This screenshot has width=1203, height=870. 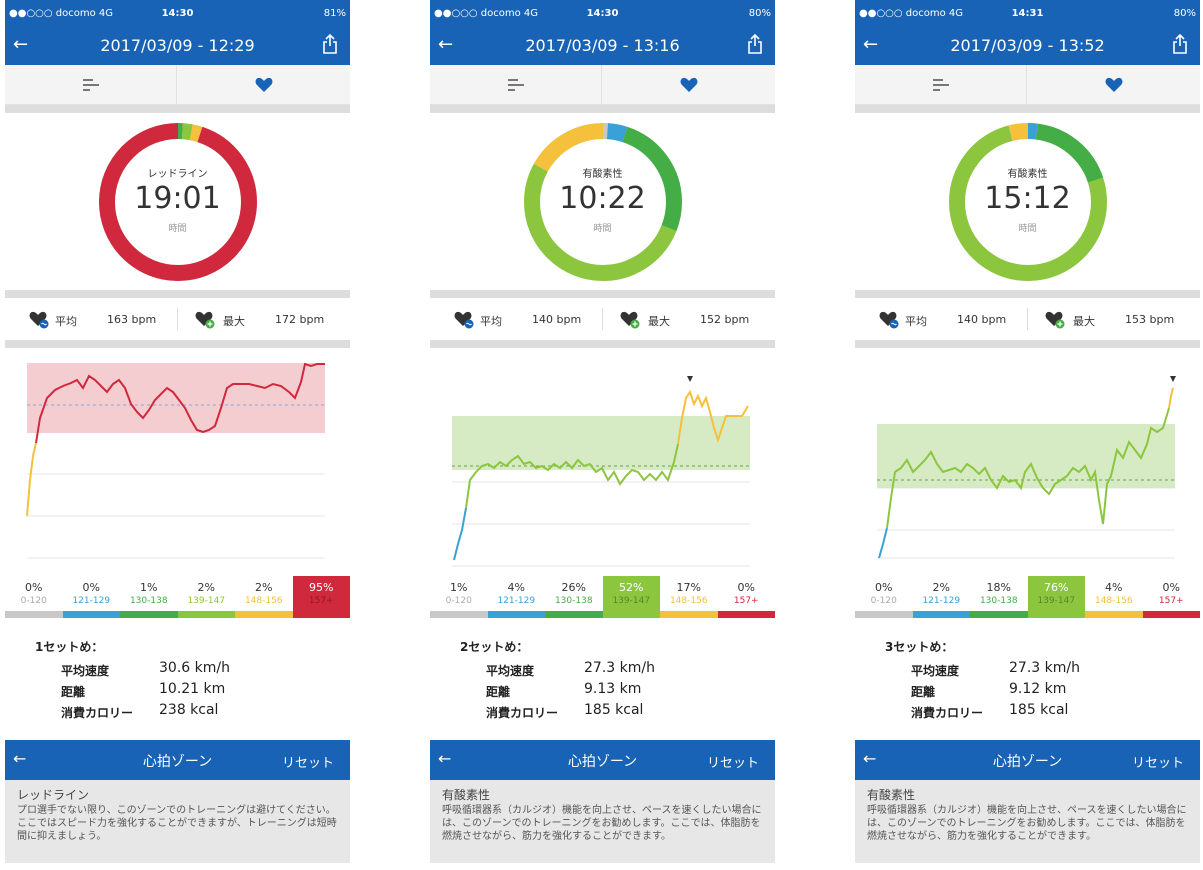 What do you see at coordinates (1044, 668) in the screenshot?
I see `stat-value: 27.3 km/h` at bounding box center [1044, 668].